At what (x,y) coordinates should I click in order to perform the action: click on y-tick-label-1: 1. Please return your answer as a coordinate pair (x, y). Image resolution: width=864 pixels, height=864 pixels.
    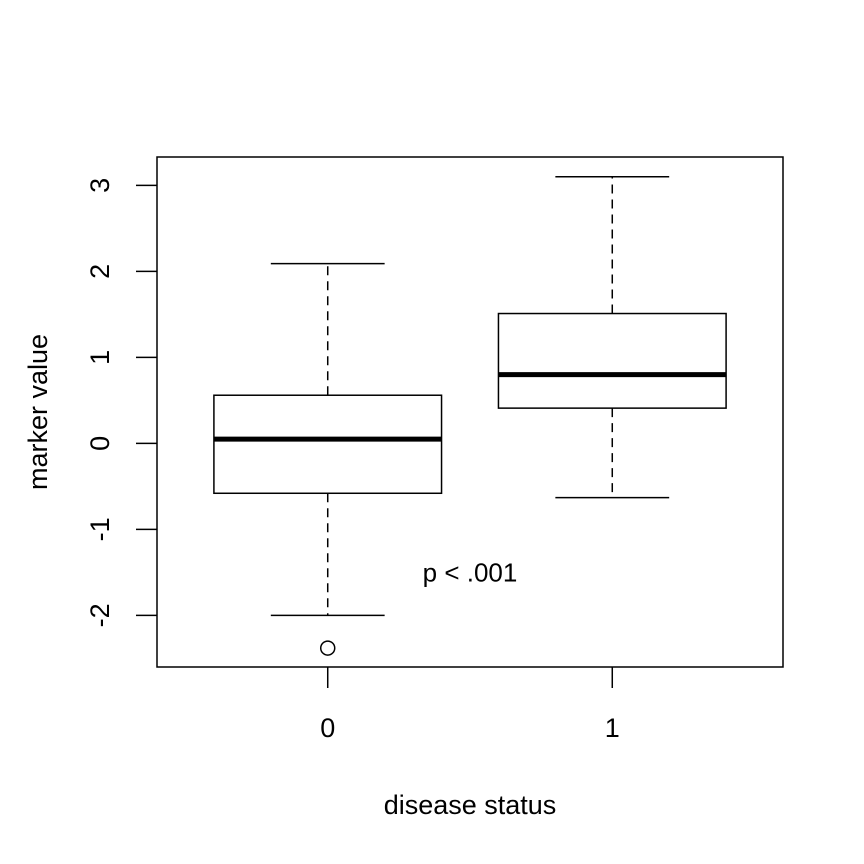
    Looking at the image, I should click on (100, 357).